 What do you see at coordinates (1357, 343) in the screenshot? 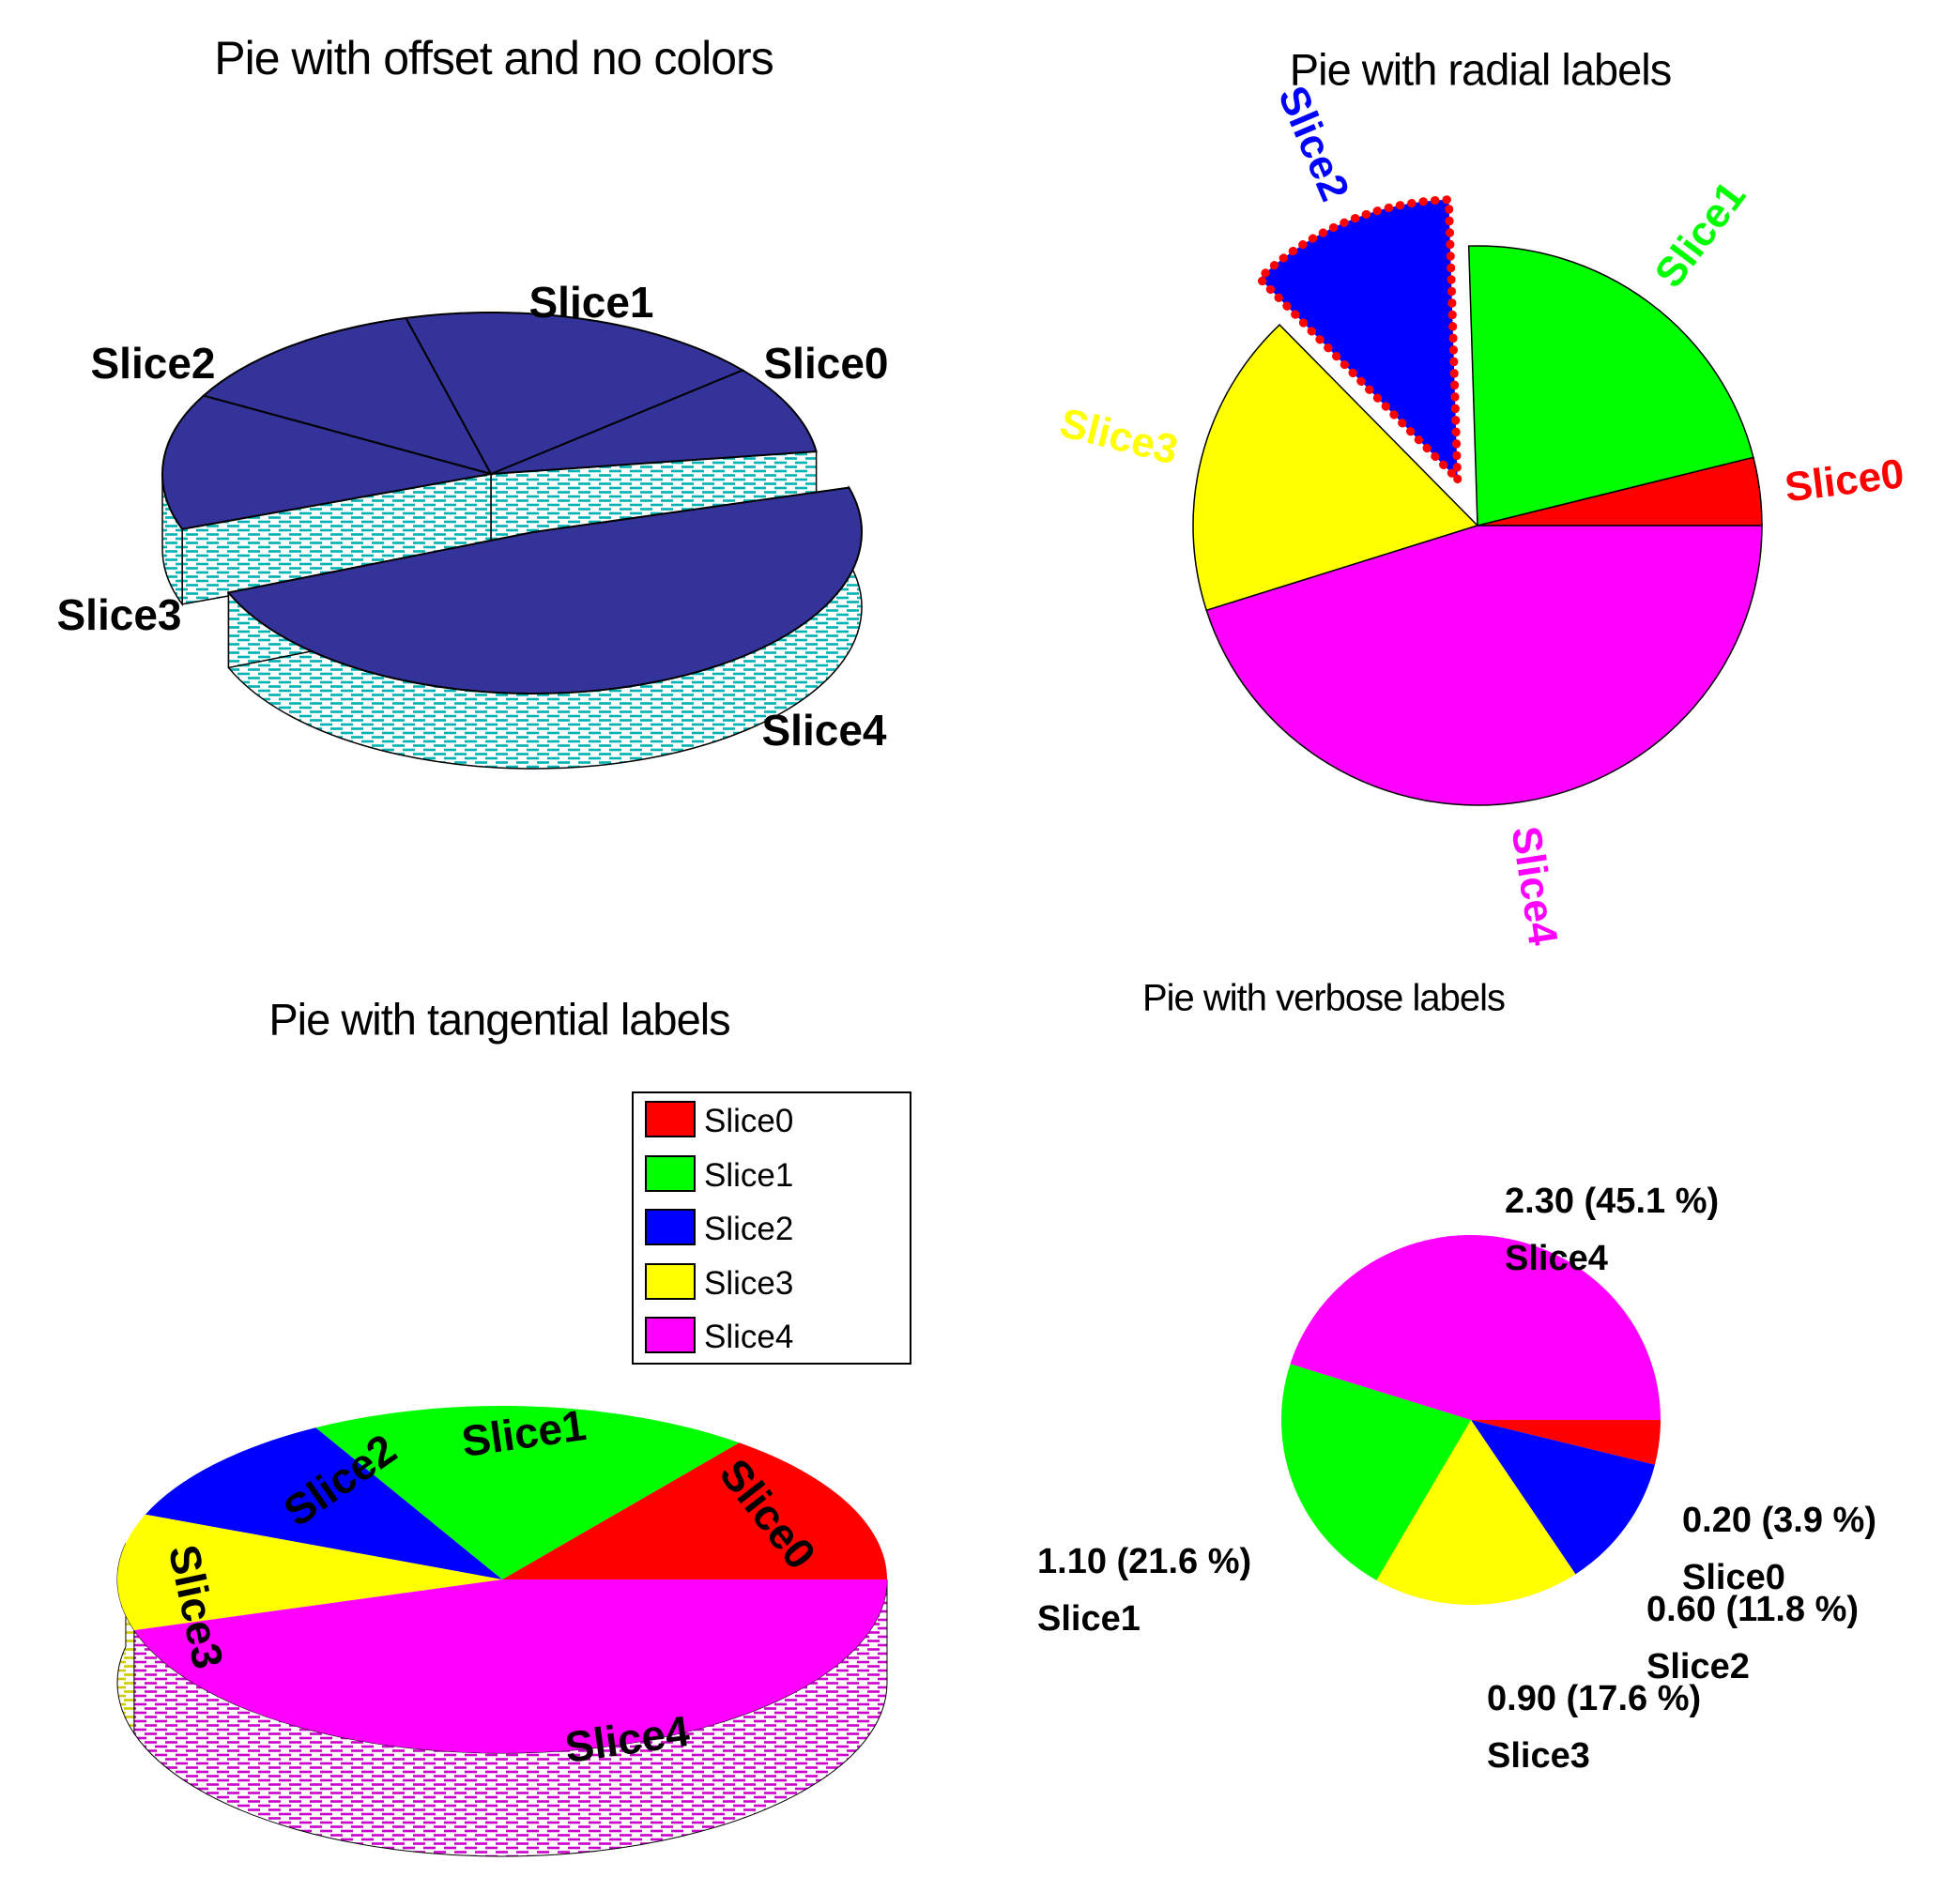
I see `pie-radial-slice-2-exploded` at bounding box center [1357, 343].